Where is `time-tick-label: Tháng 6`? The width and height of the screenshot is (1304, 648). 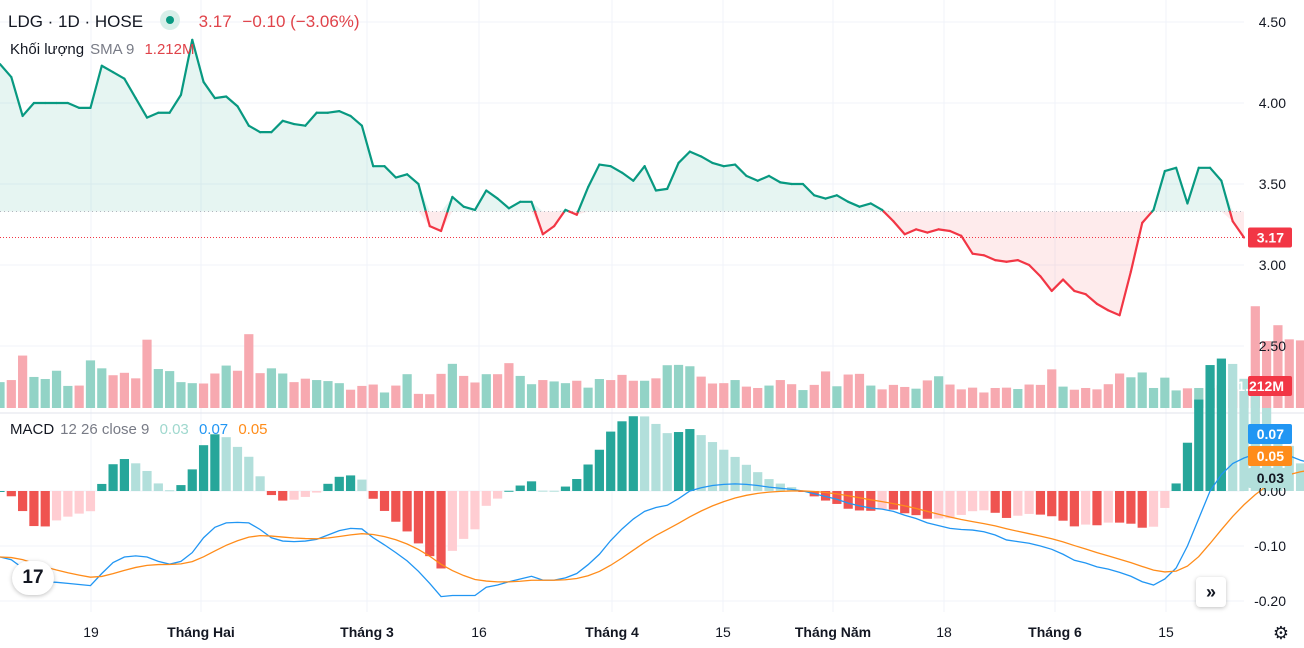
time-tick-label: Tháng 6 is located at coordinates (1055, 632).